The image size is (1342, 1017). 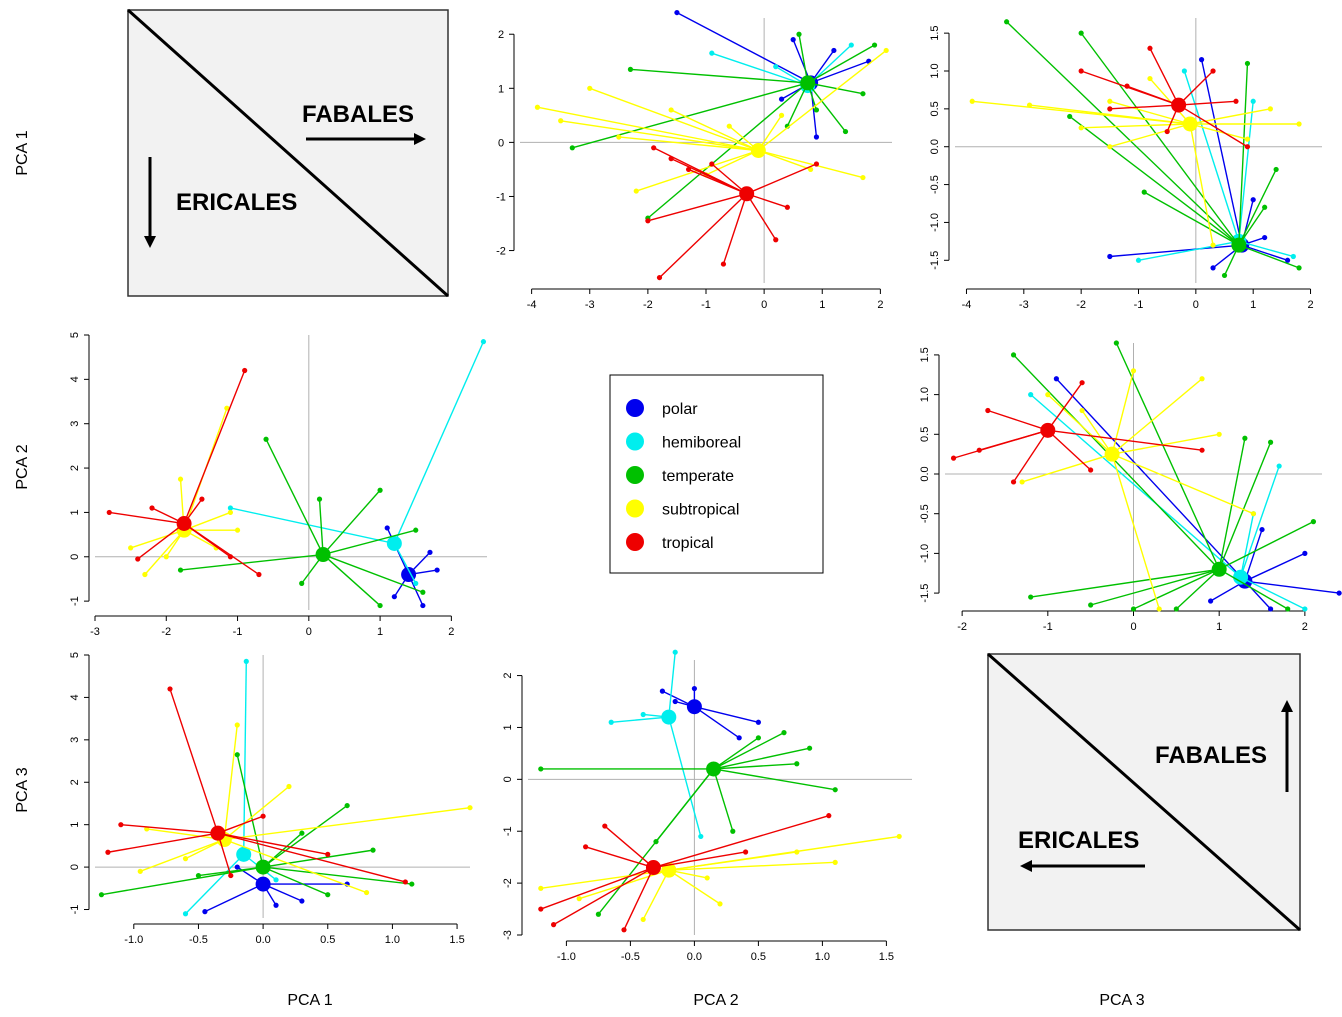 What do you see at coordinates (1078, 840) in the screenshot?
I see `order-label-bottom: ERICALES` at bounding box center [1078, 840].